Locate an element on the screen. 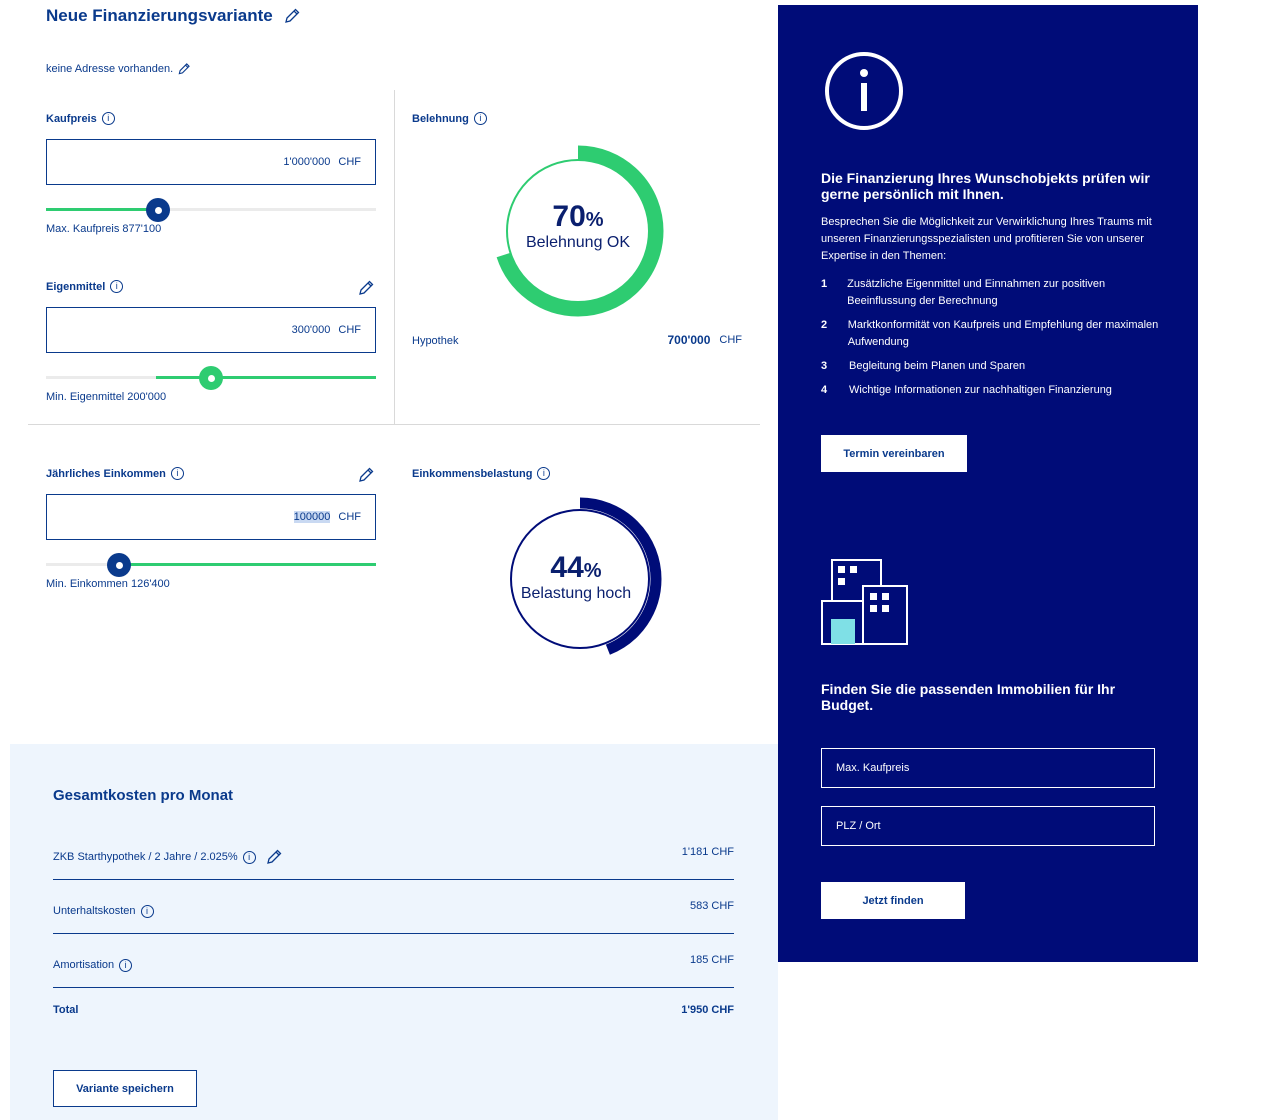 The height and width of the screenshot is (1120, 1285). eigenmittel-currency: CHF is located at coordinates (349, 330).